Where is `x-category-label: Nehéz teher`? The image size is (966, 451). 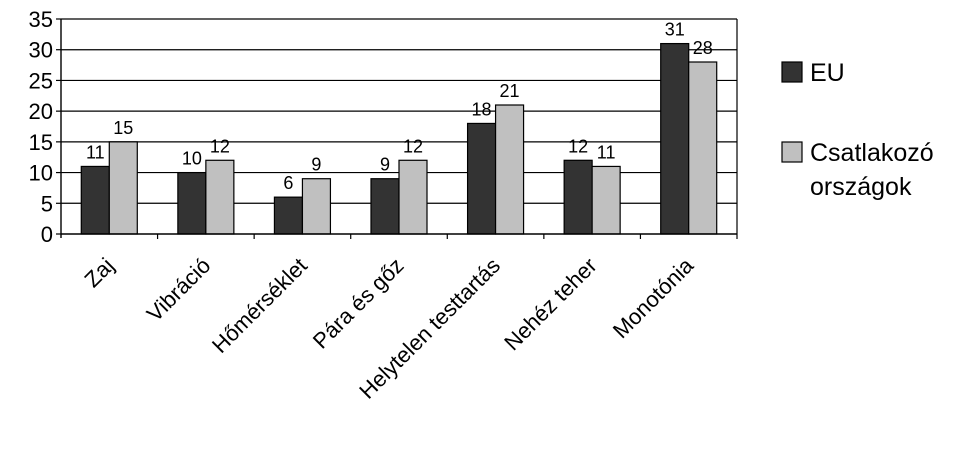
x-category-label: Nehéz teher is located at coordinates (550, 304).